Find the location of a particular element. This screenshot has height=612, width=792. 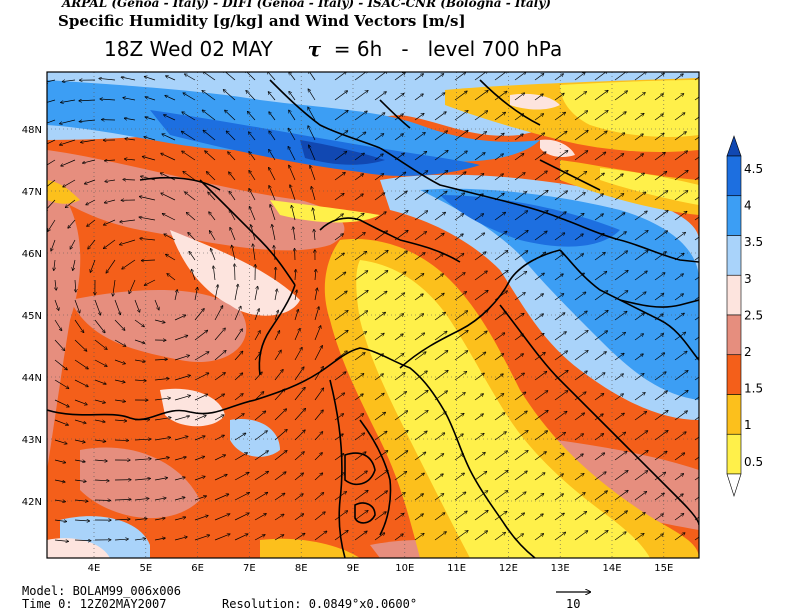

resolution-label: Resolution: 0.0849°x0.0600° is located at coordinates (320, 604).